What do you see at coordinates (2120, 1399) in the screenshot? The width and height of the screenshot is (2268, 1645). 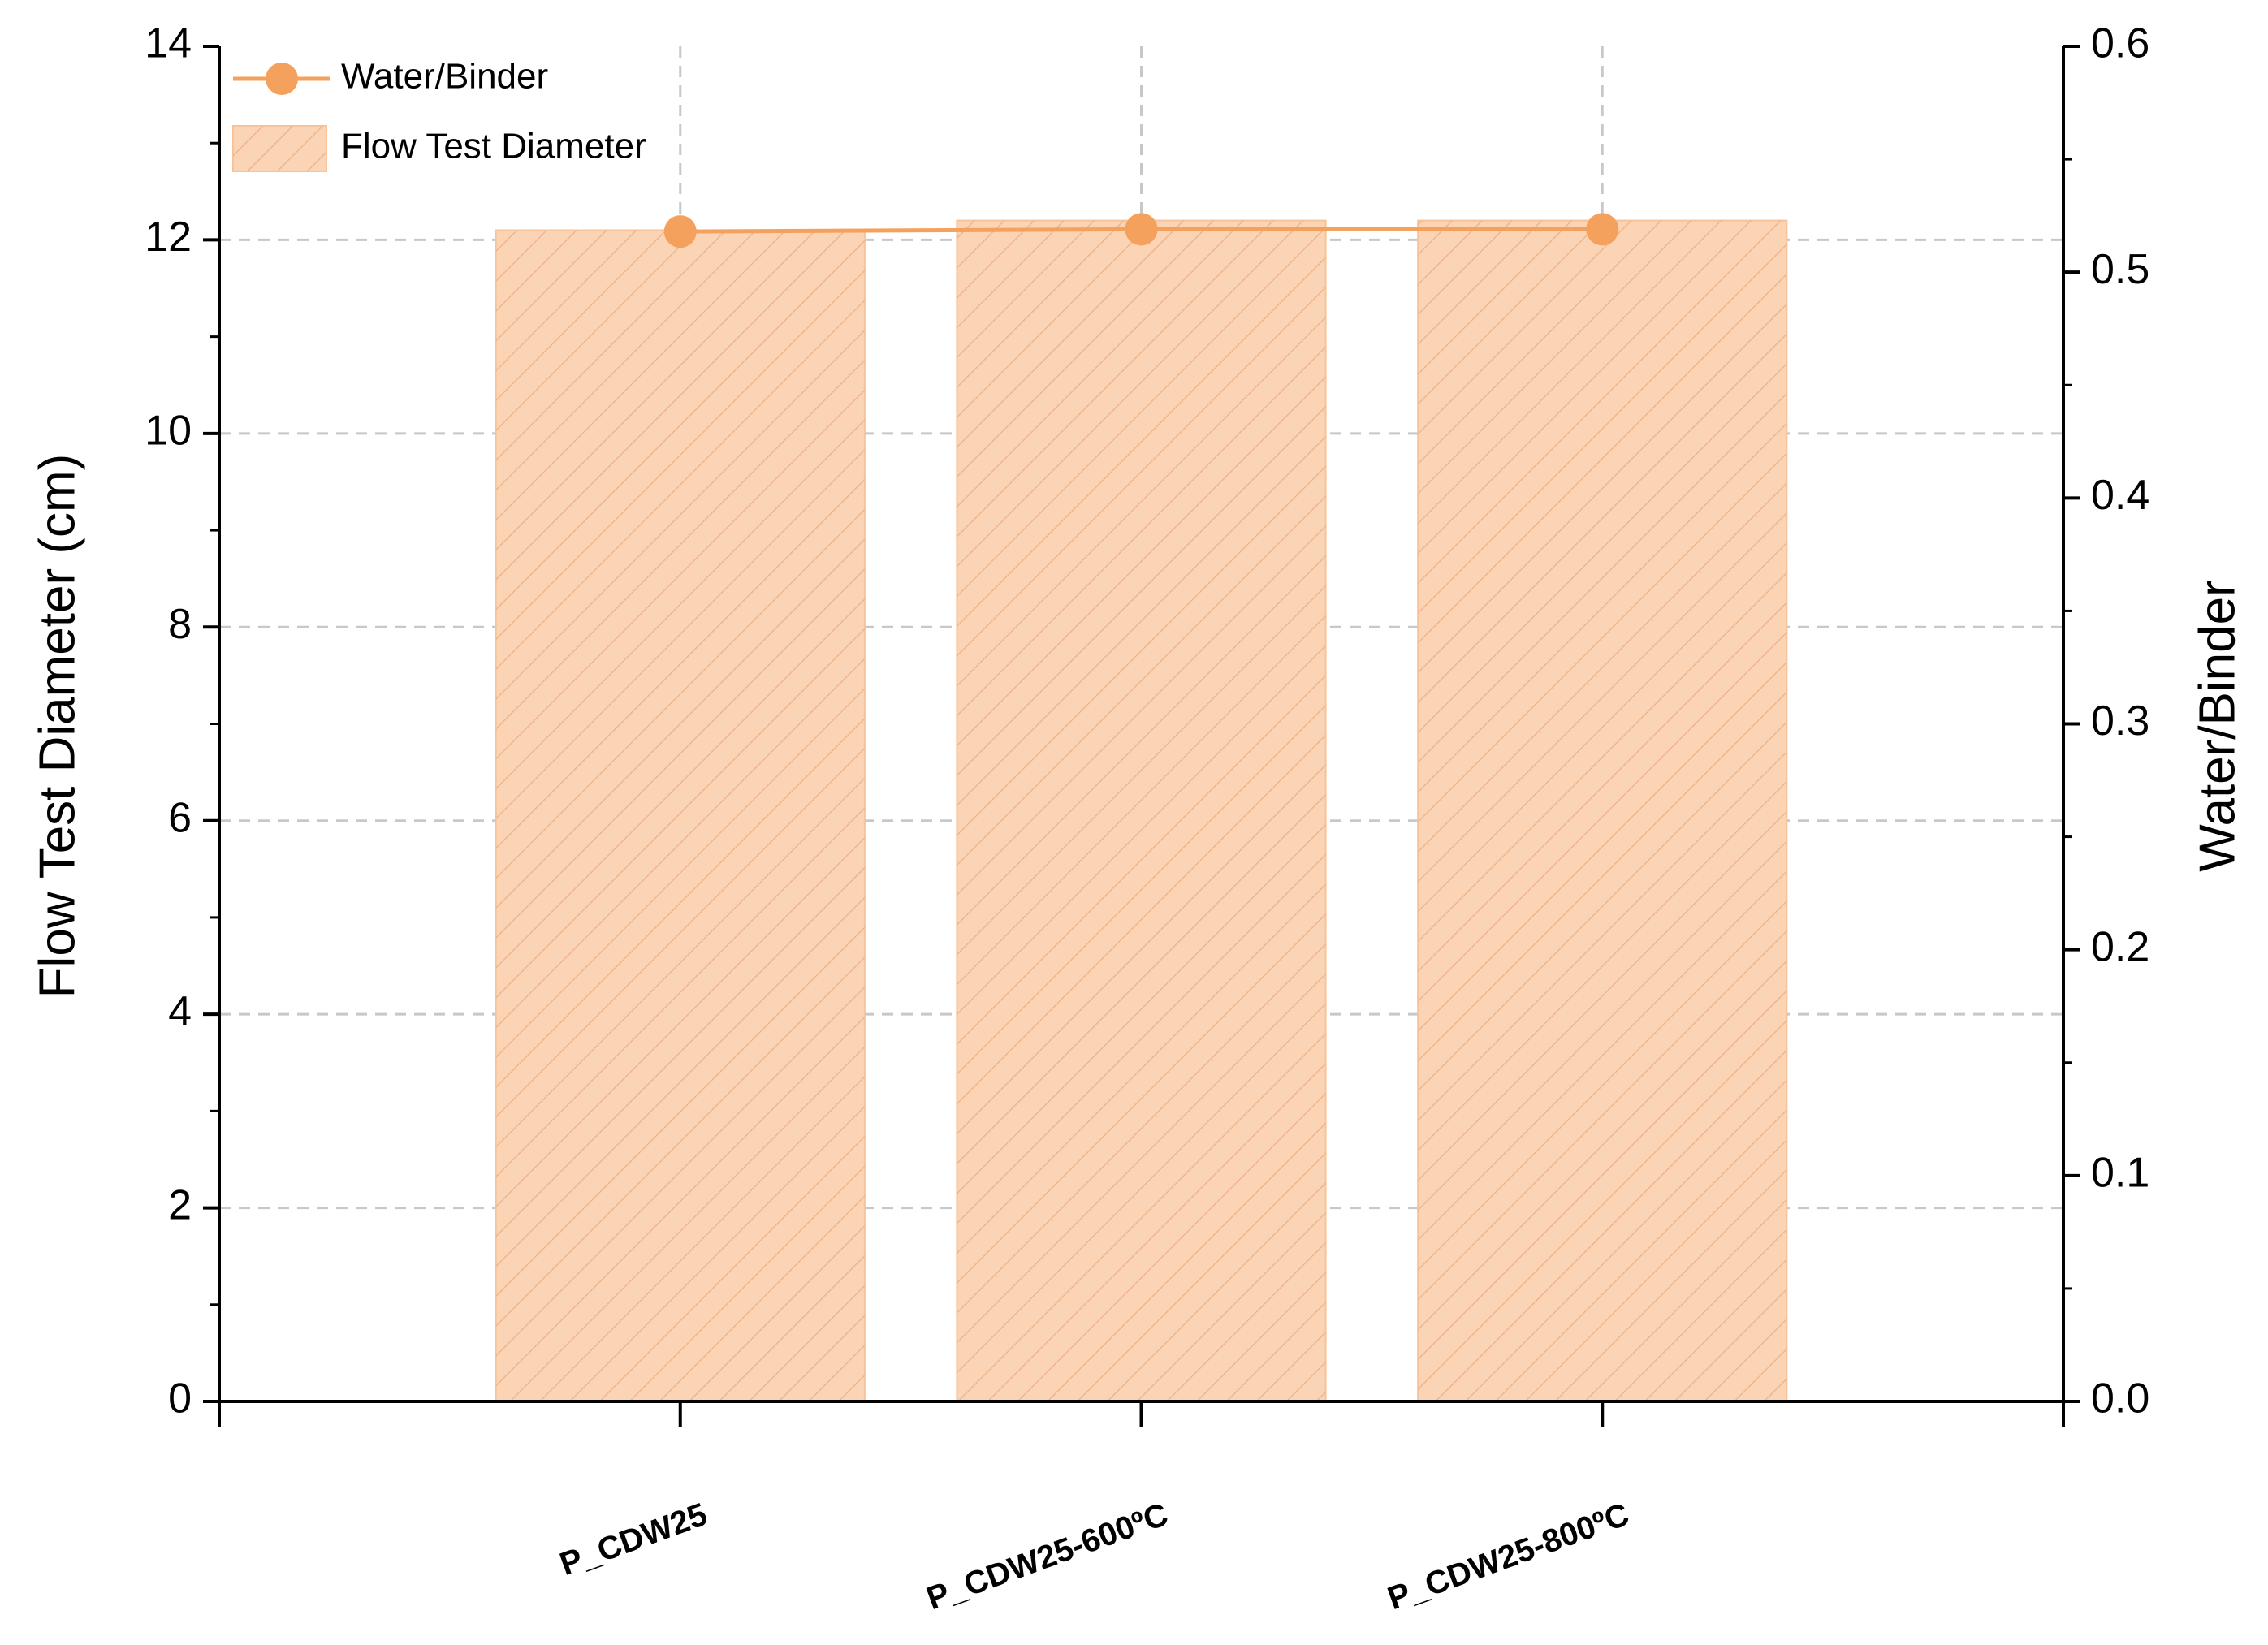 I see `y2-tick-label: 0.0` at bounding box center [2120, 1399].